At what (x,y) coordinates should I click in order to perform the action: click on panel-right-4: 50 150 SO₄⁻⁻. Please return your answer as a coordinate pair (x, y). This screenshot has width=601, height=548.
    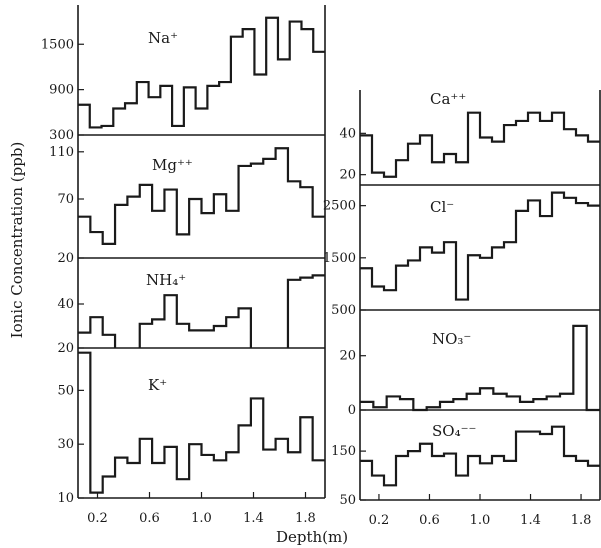
    Looking at the image, I should click on (466, 459).